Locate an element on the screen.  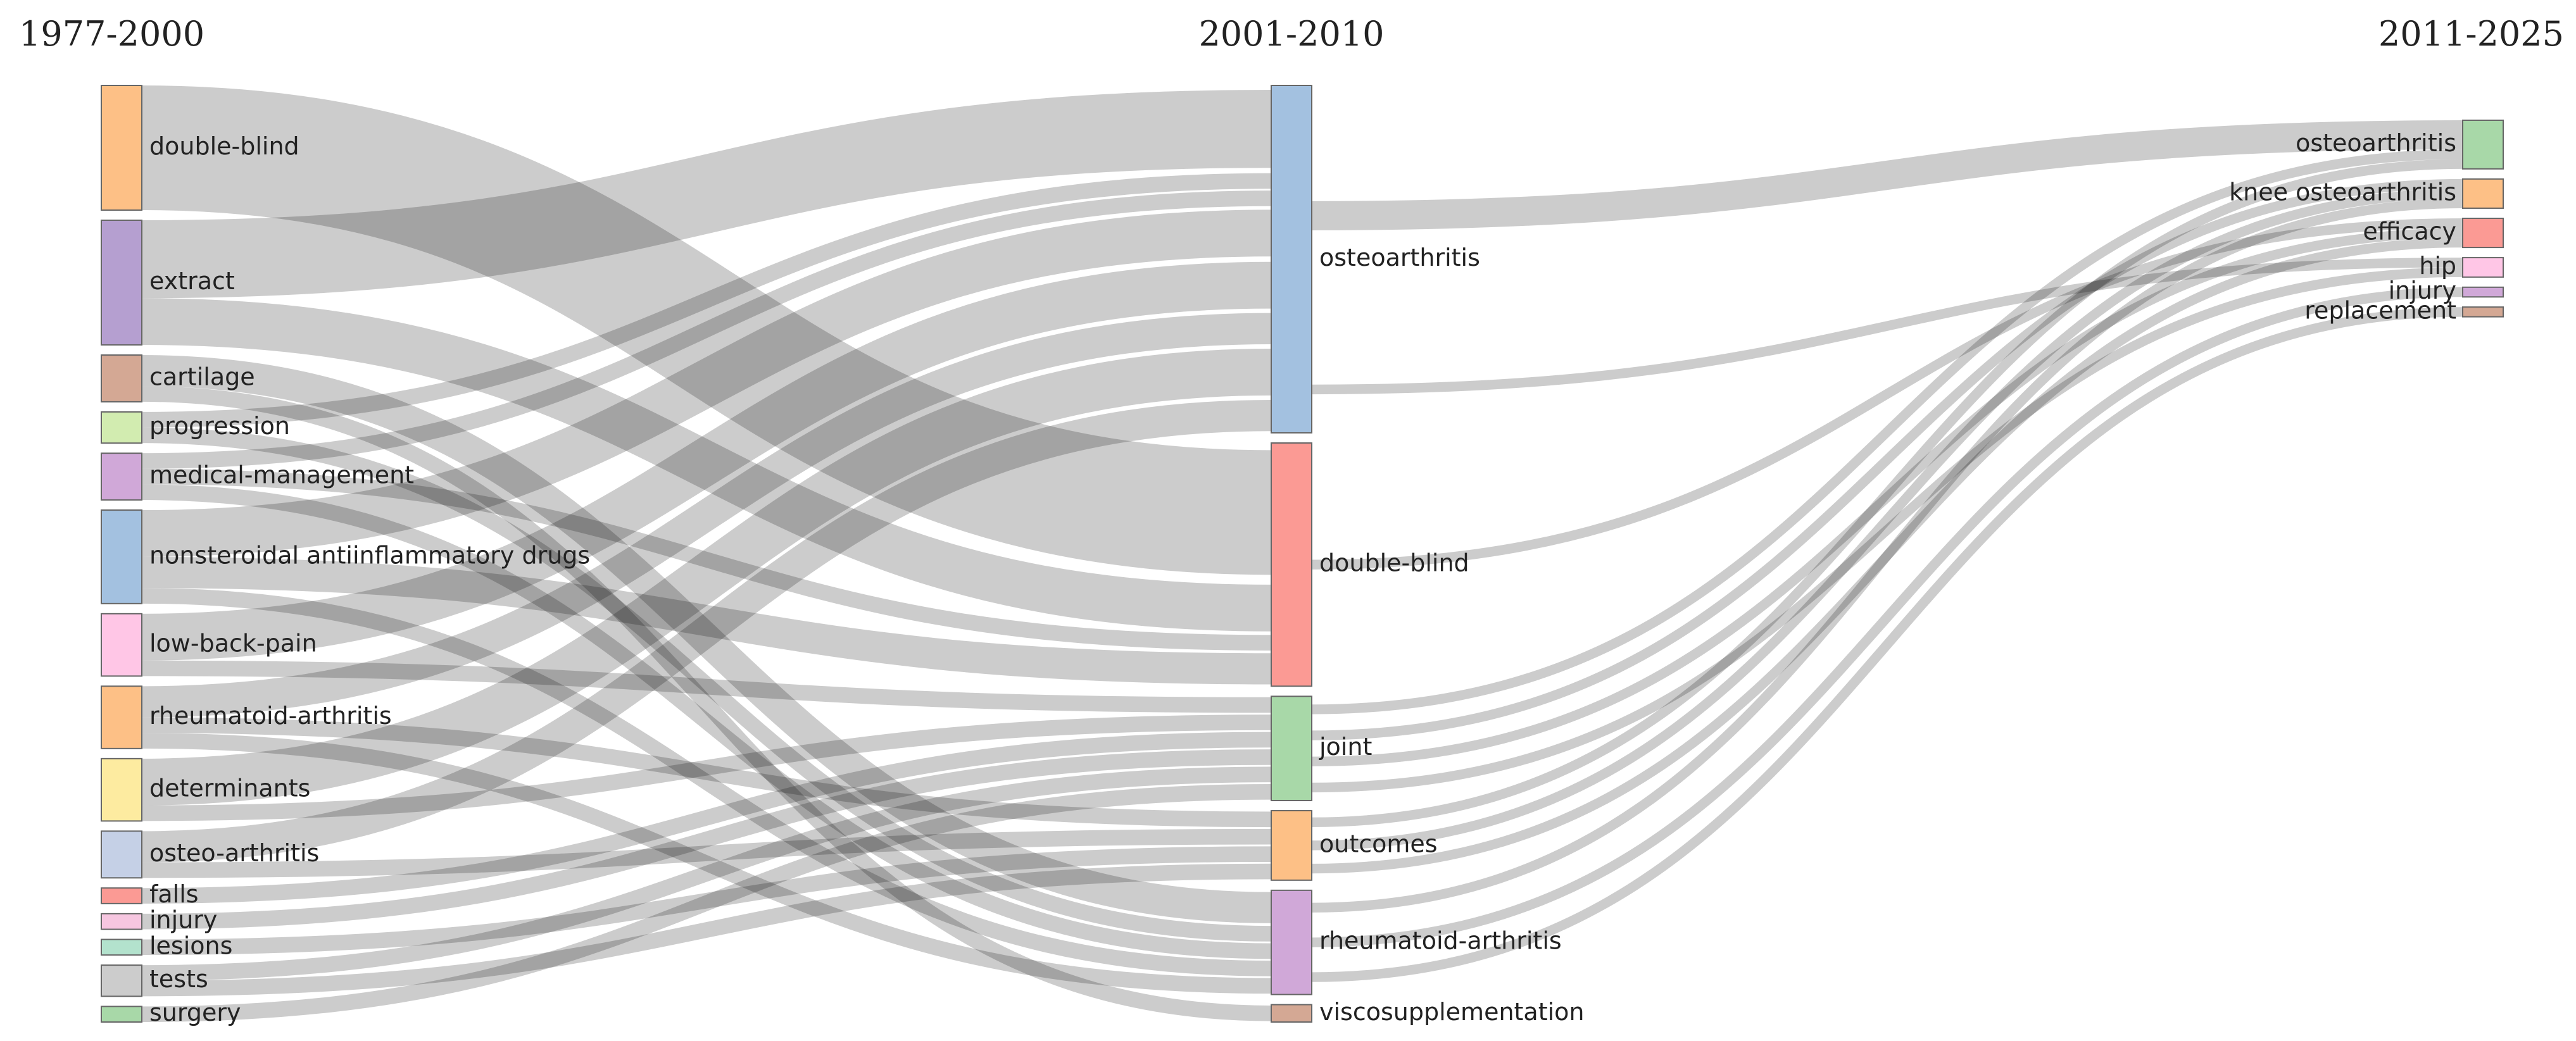
node-a_ra: rheumatoid-arthritis is located at coordinates (246, 717).